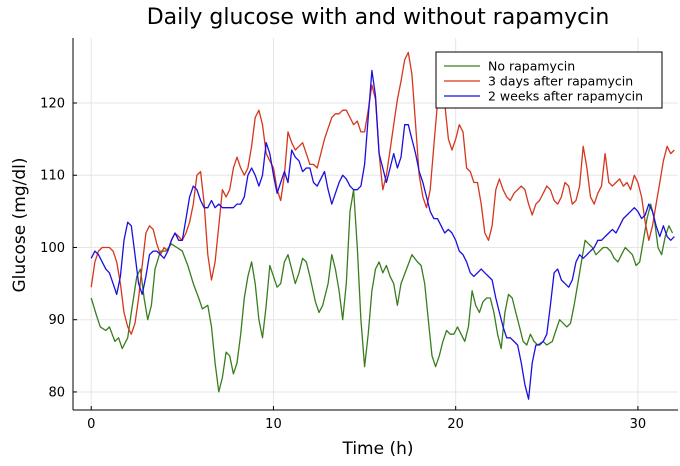 The width and height of the screenshot is (680, 466). I want to click on y-tick-label: 100, so click(52, 248).